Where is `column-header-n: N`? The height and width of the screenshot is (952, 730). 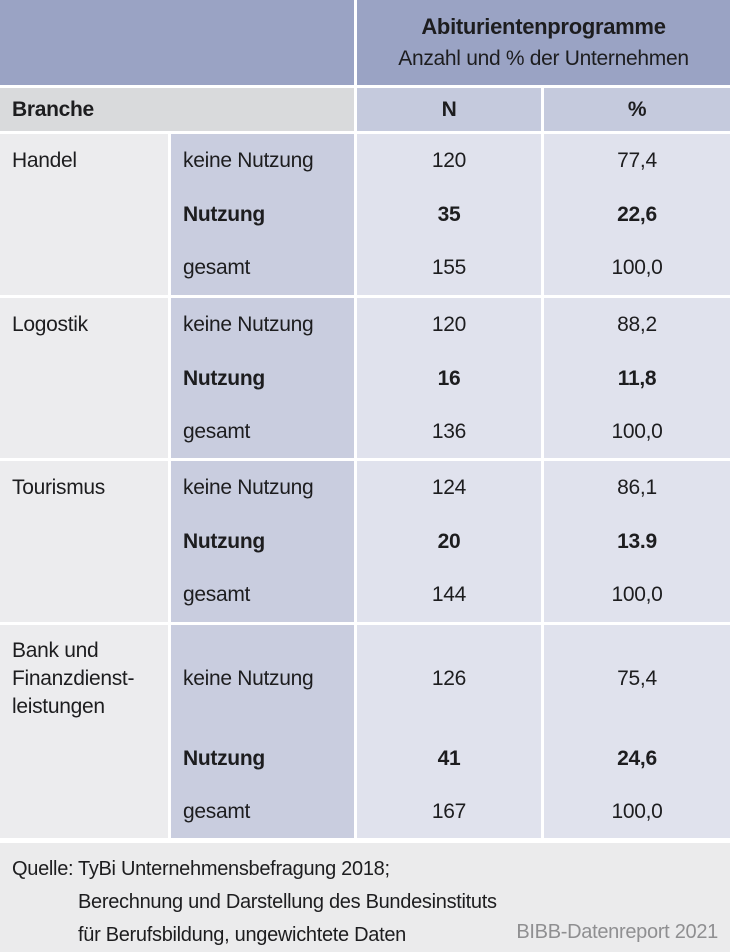
column-header-n: N is located at coordinates (449, 109).